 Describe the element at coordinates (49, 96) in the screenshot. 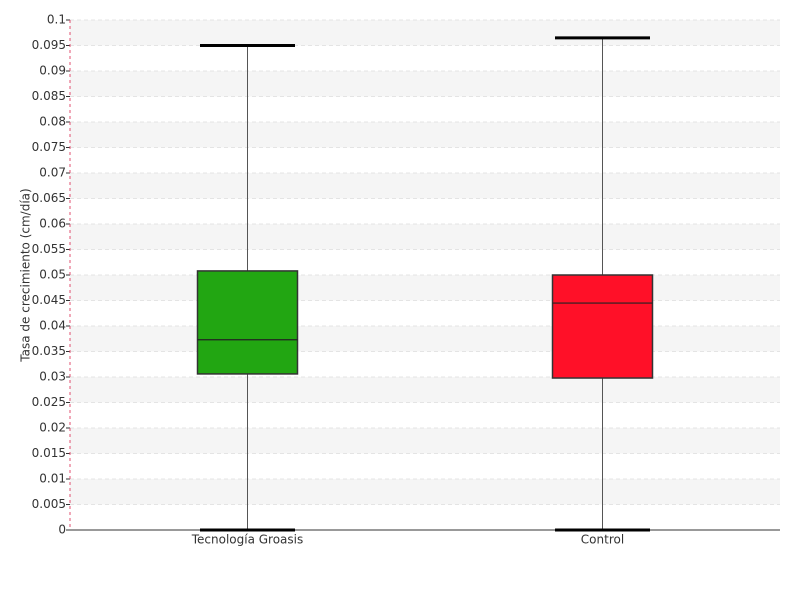

I see `y-tick-label: 0.085` at that location.